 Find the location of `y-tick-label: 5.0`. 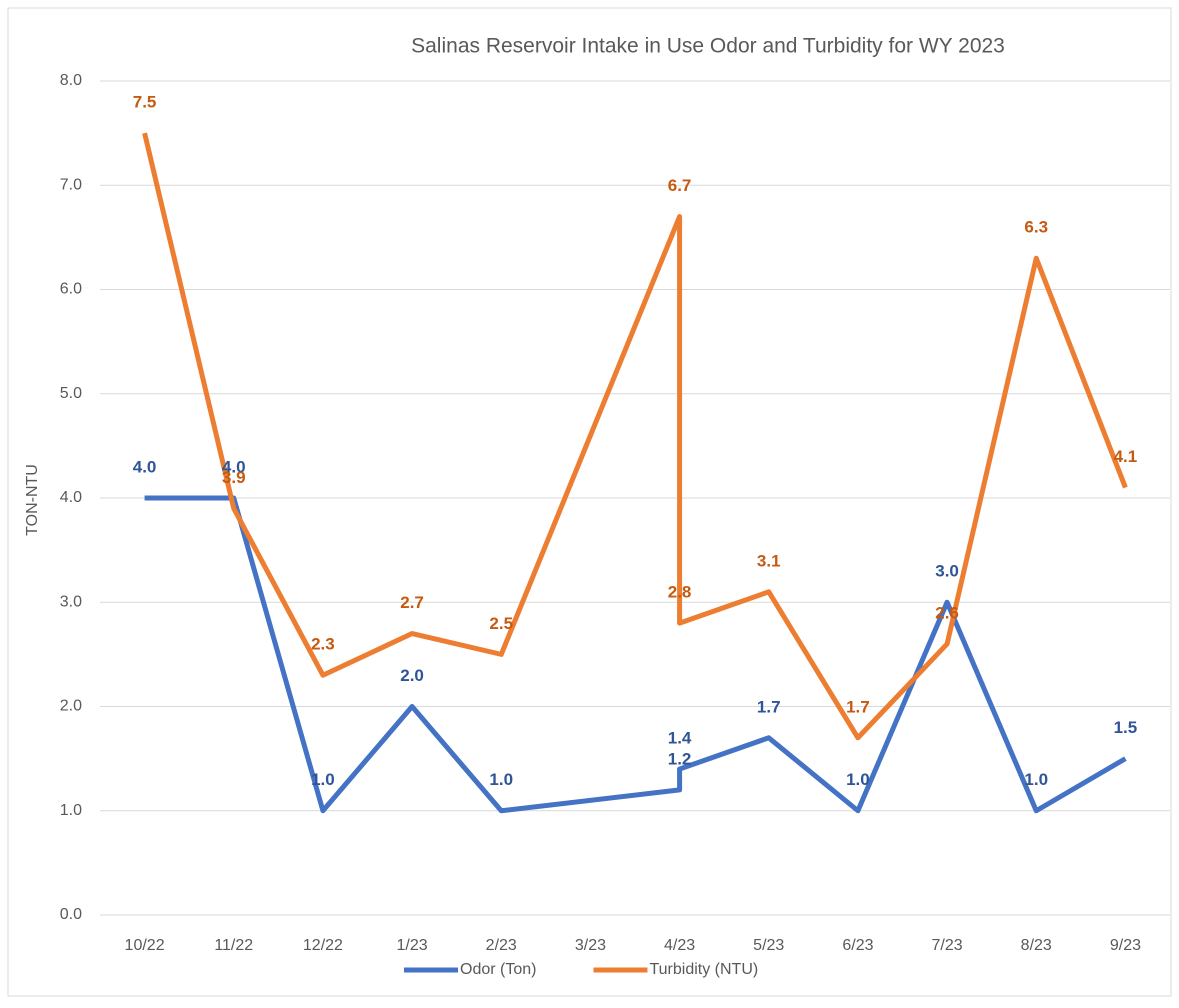

y-tick-label: 5.0 is located at coordinates (71, 393).